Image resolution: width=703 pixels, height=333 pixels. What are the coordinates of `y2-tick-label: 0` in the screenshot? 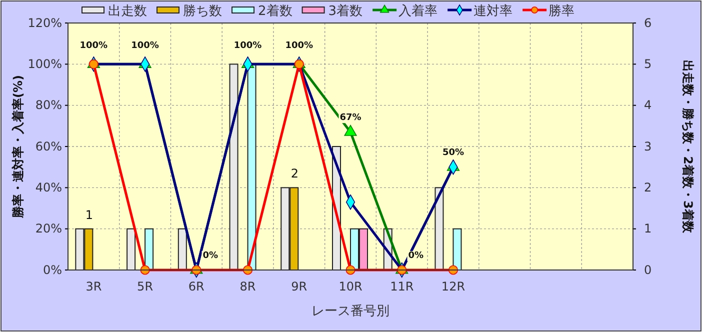 It's located at (648, 269).